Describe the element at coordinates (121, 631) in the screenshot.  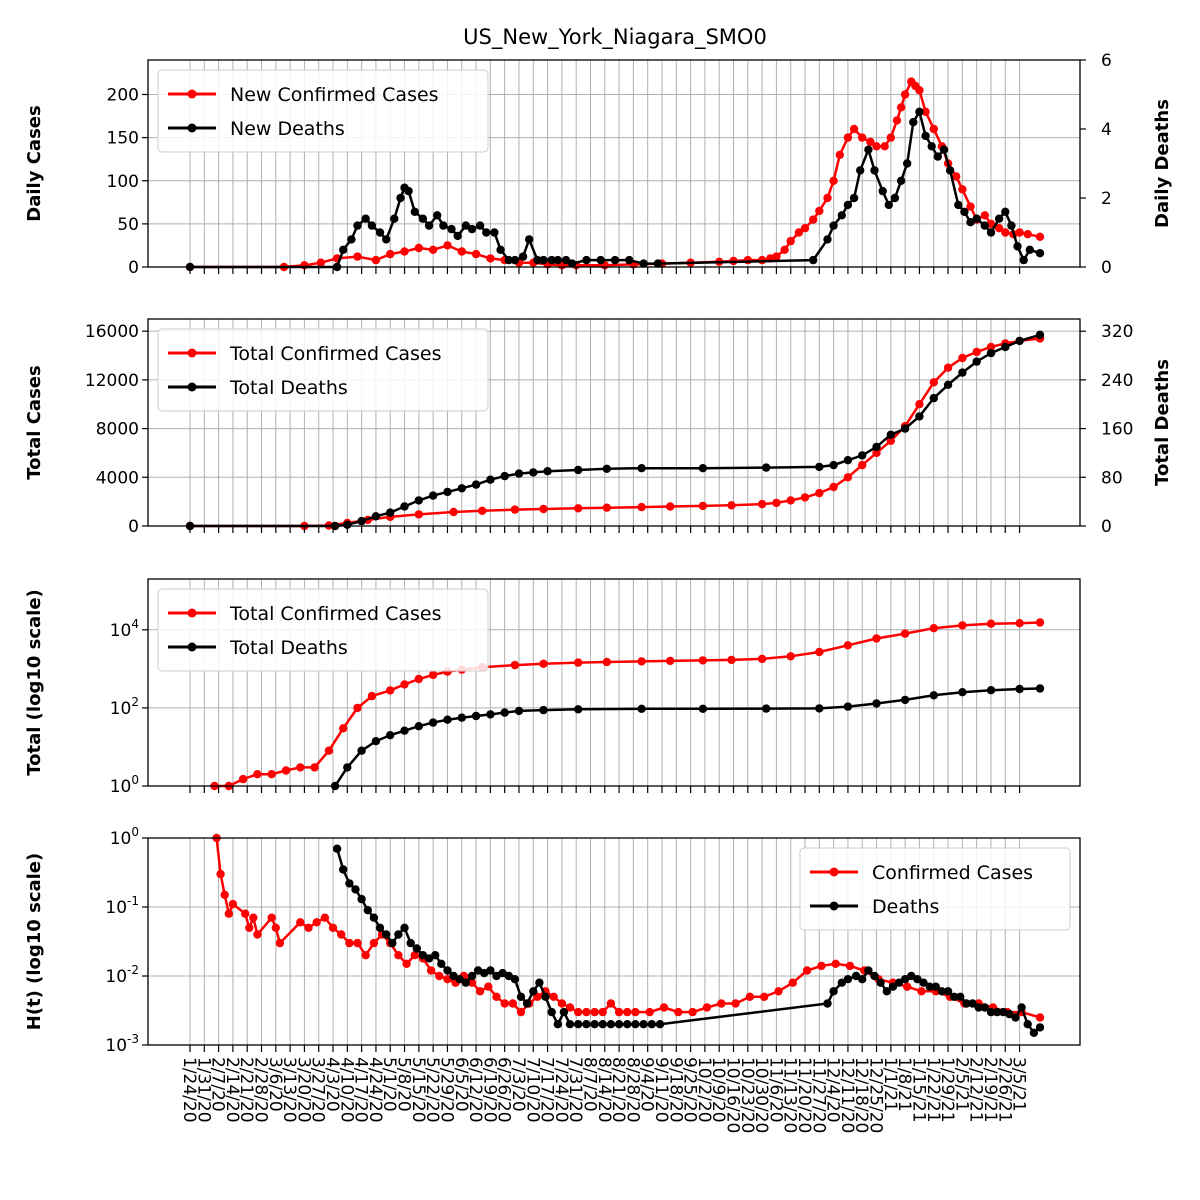
I see `tick-base: 10` at that location.